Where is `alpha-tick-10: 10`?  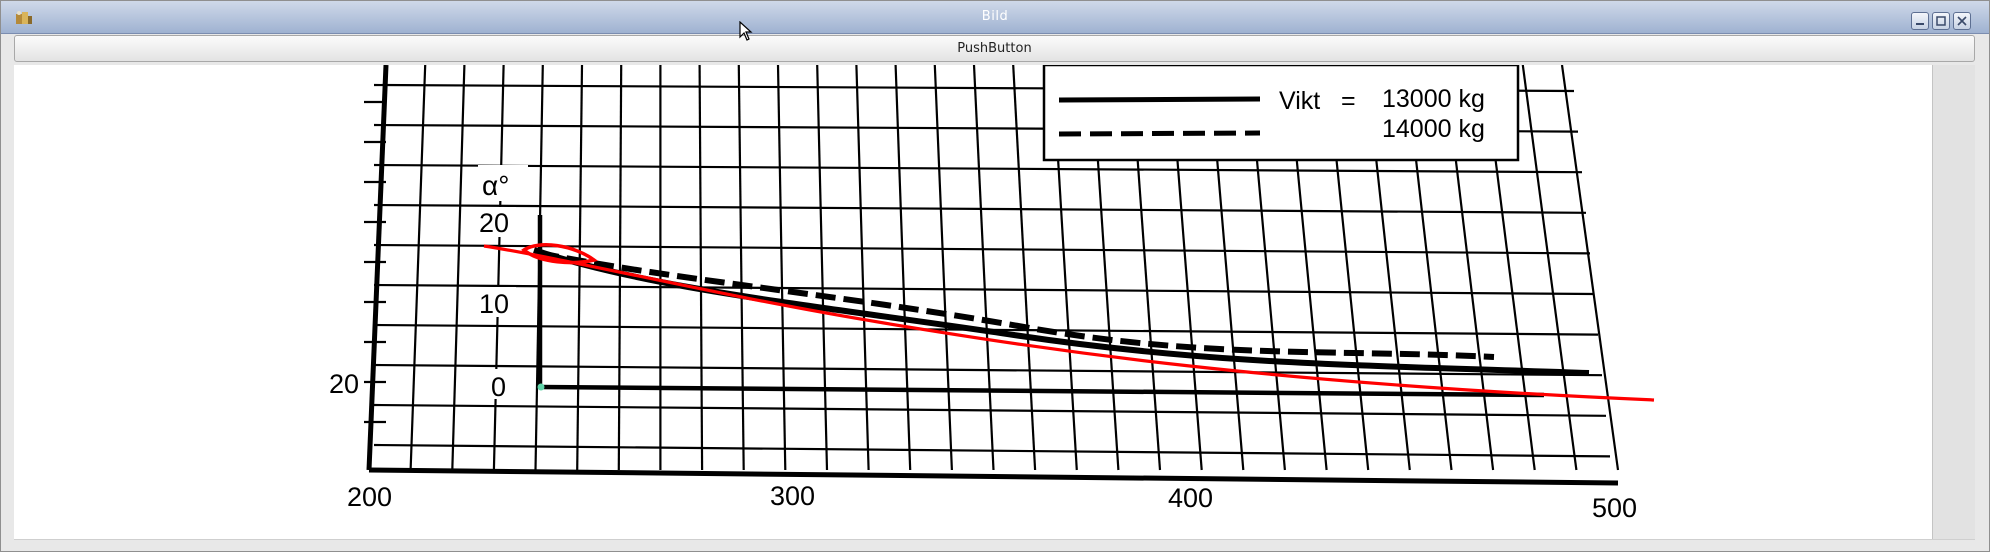 alpha-tick-10: 10 is located at coordinates (494, 304).